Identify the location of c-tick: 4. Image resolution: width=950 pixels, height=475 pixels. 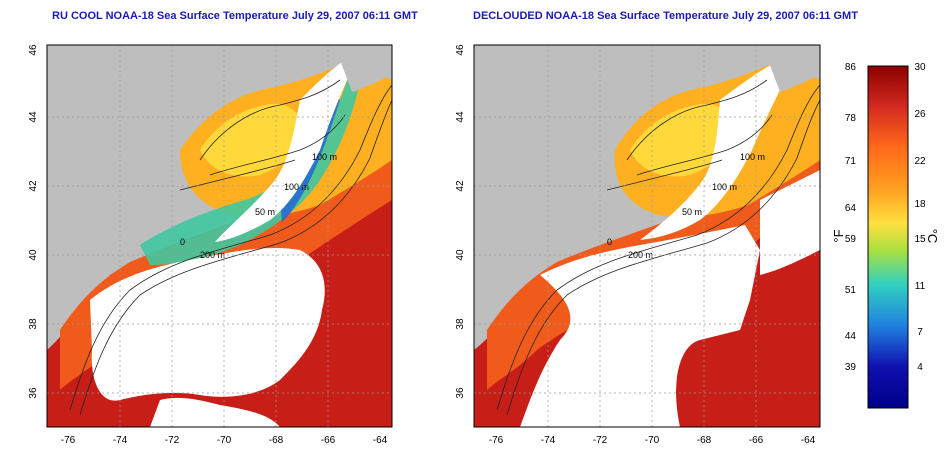
(920, 367).